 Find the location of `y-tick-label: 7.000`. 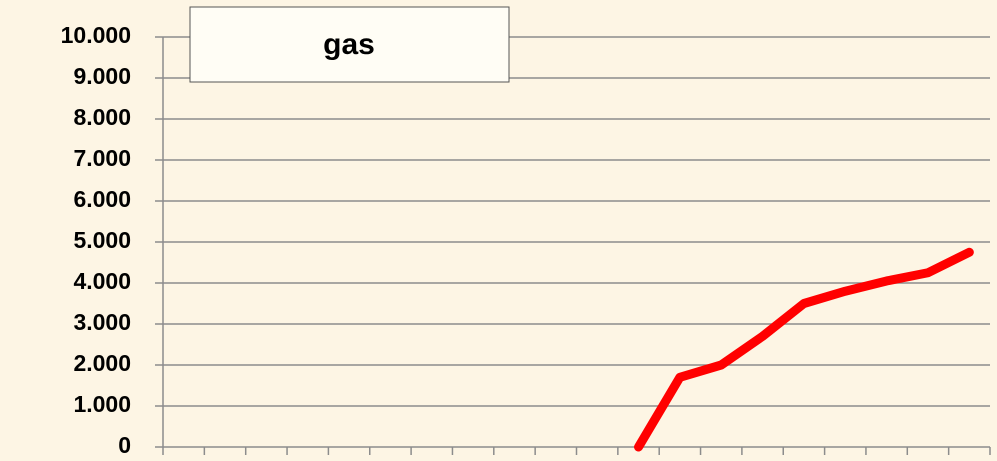

y-tick-label: 7.000 is located at coordinates (102, 158).